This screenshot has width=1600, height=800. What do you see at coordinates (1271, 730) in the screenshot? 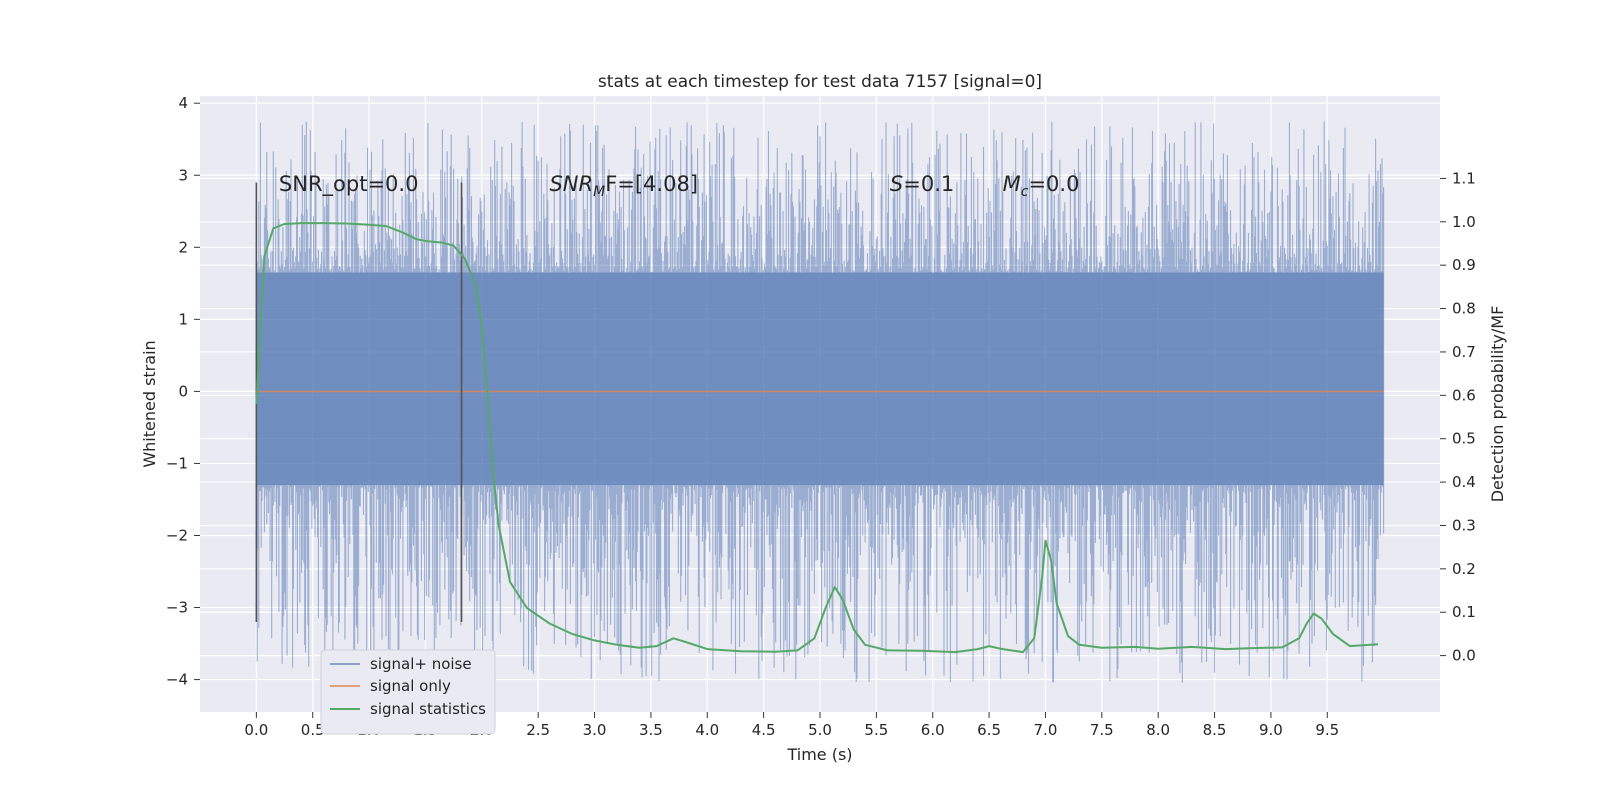
I see `x-tick-label: 9.0` at bounding box center [1271, 730].